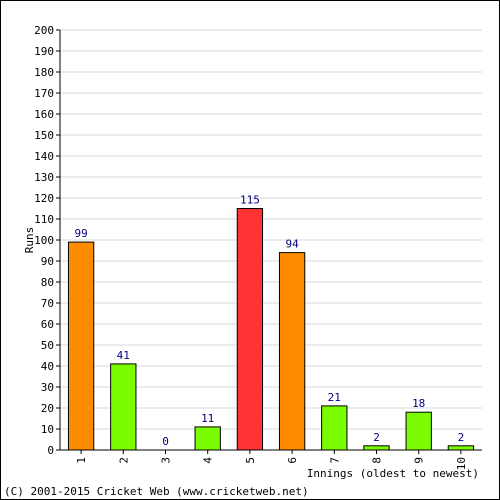  I want to click on data-label: 0, so click(165, 441).